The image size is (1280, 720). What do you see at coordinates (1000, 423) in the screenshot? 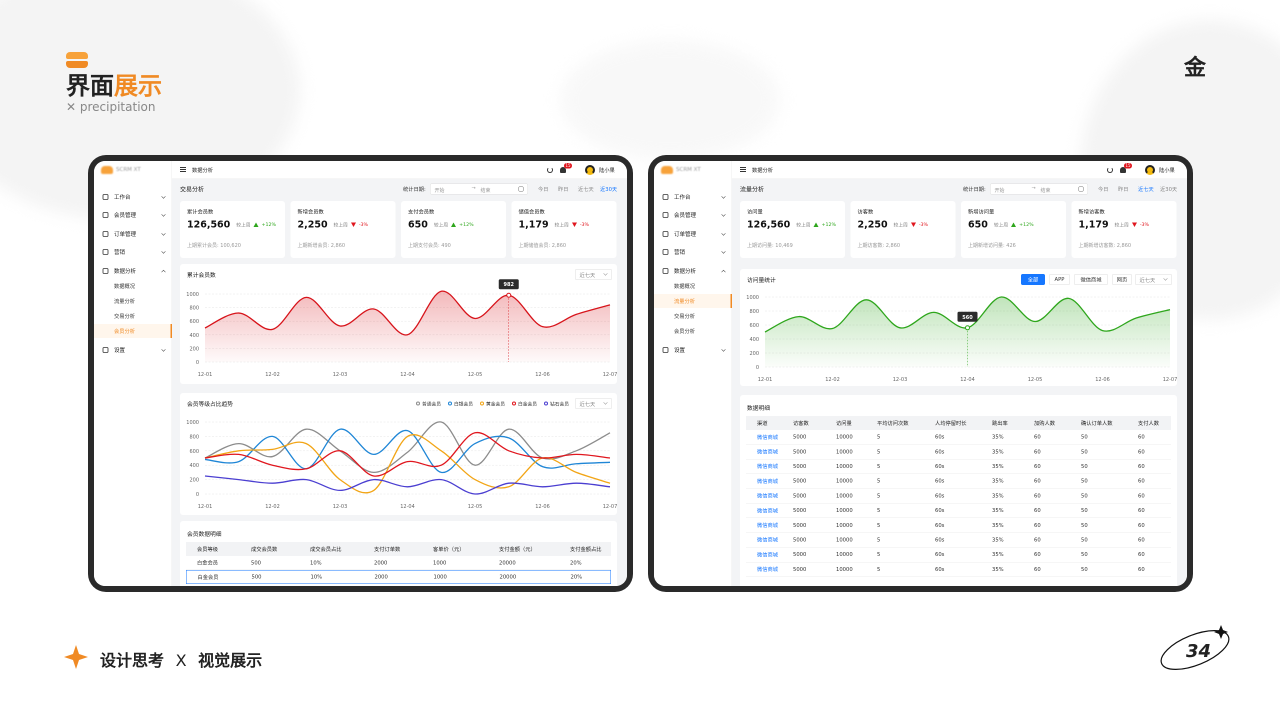
I see `column-header: 跳出率` at bounding box center [1000, 423].